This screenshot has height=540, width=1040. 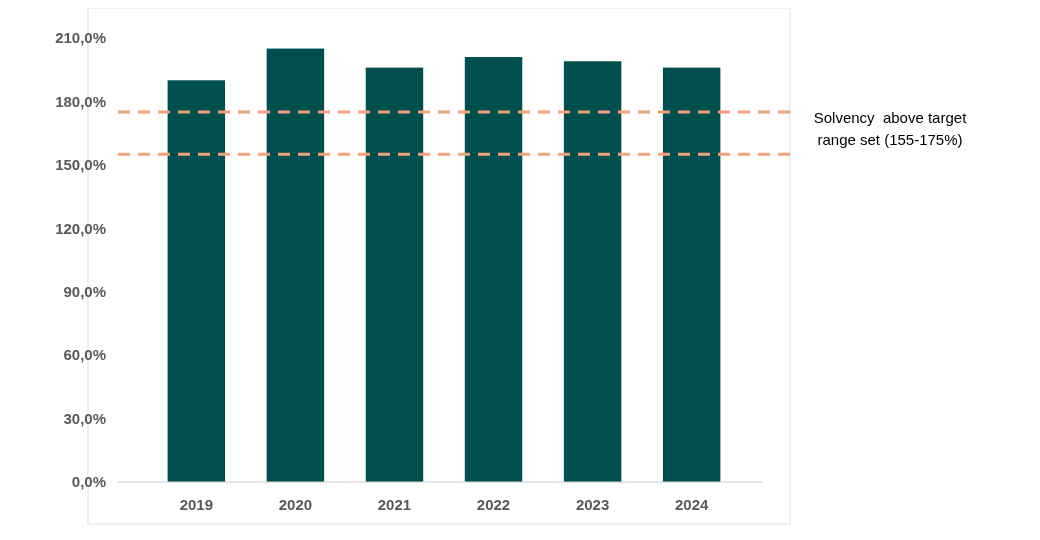 What do you see at coordinates (493, 504) in the screenshot?
I see `x-tick-label: 2022` at bounding box center [493, 504].